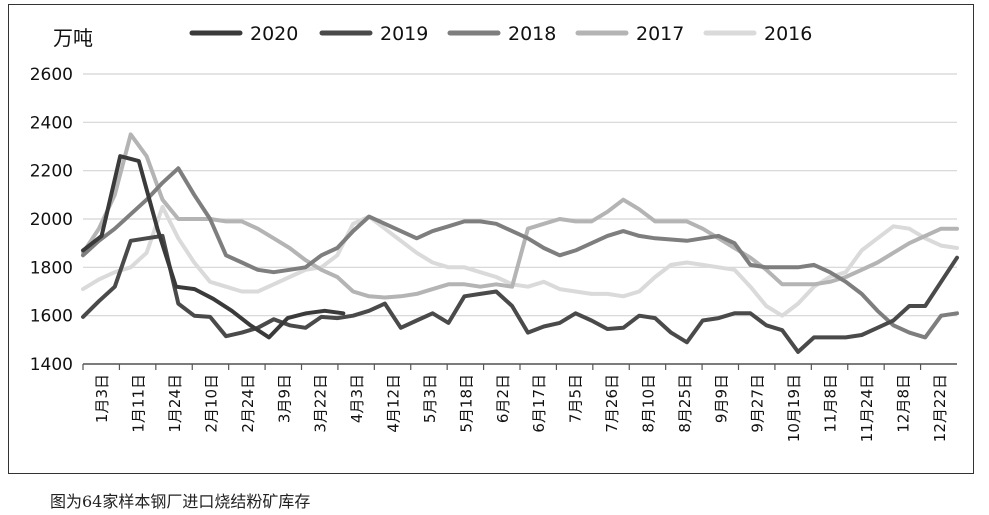 The width and height of the screenshot is (989, 515). I want to click on x-tick-label: 4月12日, so click(394, 403).